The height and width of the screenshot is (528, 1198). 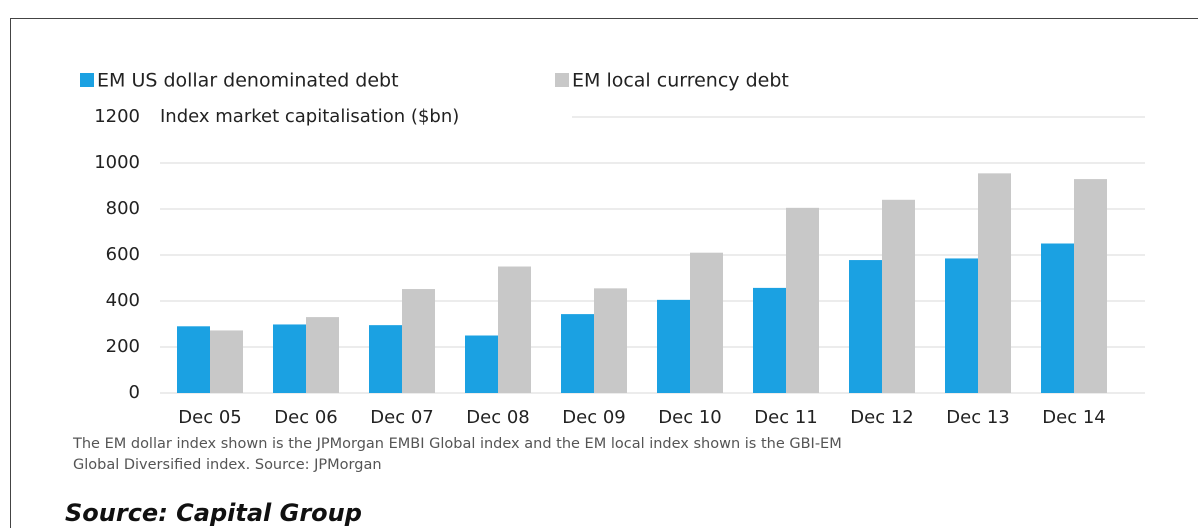 What do you see at coordinates (881, 417) in the screenshot?
I see `x-tick-label: Dec 12` at bounding box center [881, 417].